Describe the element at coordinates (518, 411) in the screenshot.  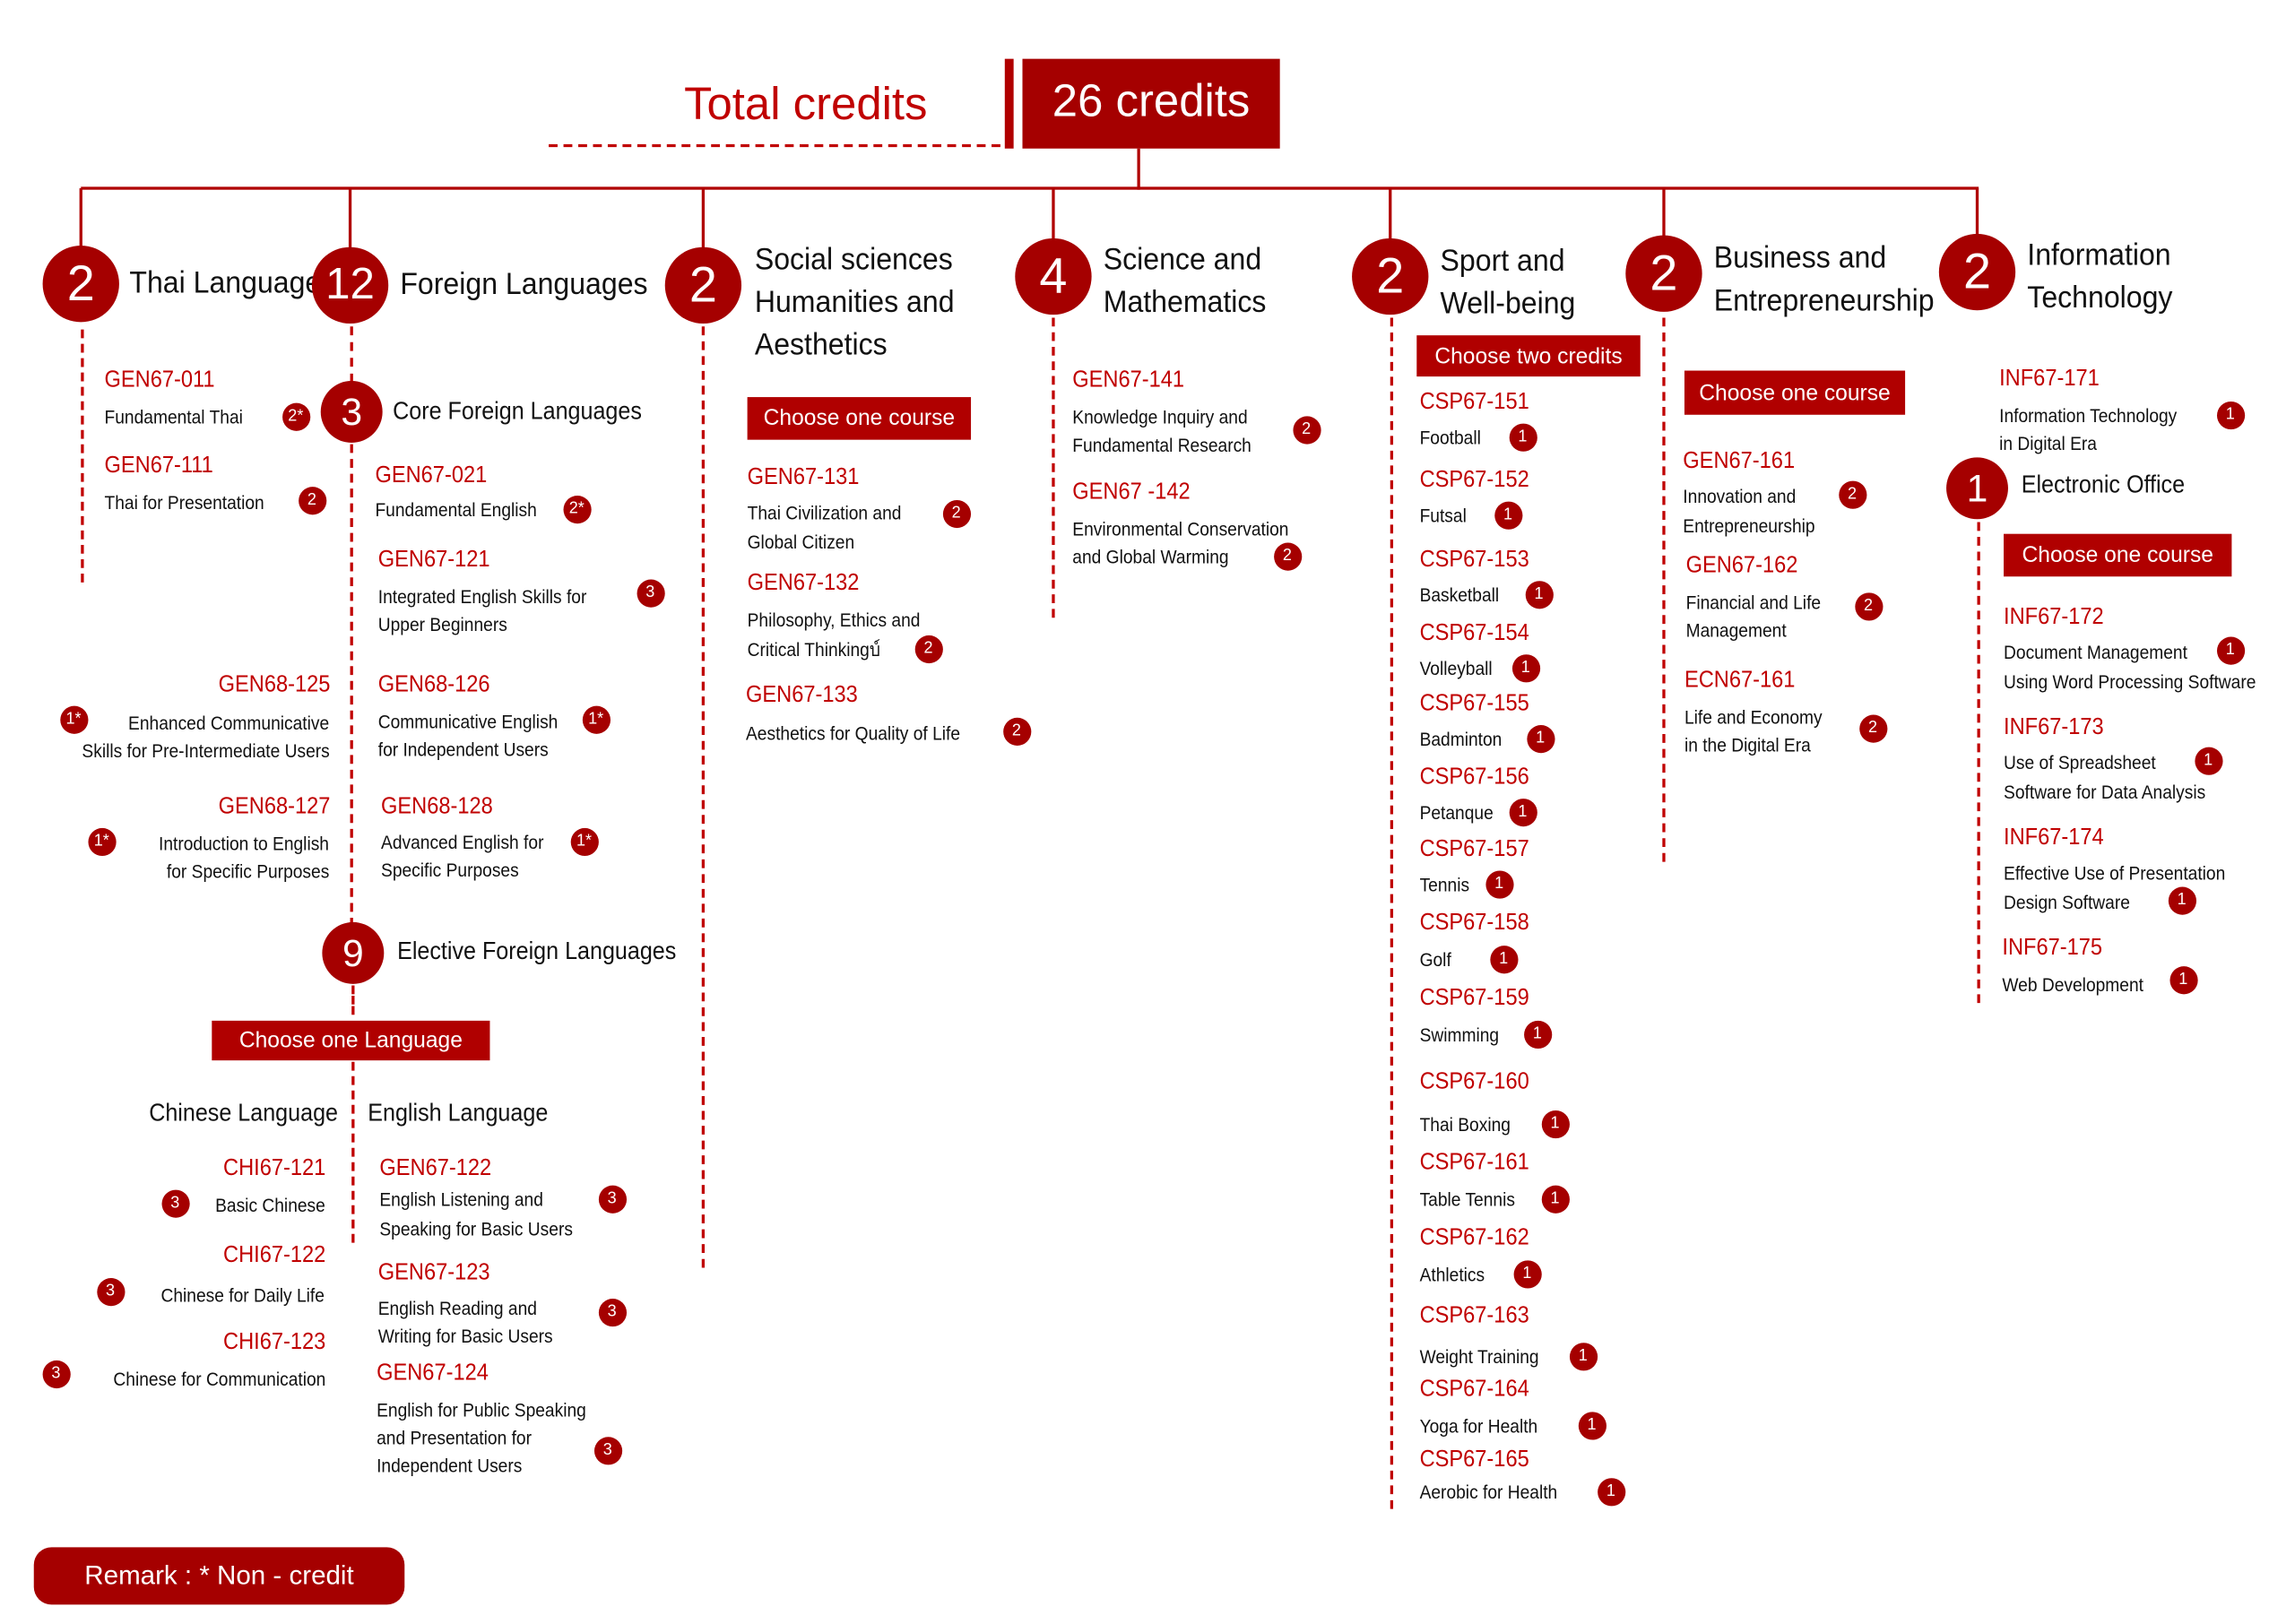
I see `subgroup-title: Core Foreign Languages` at that location.